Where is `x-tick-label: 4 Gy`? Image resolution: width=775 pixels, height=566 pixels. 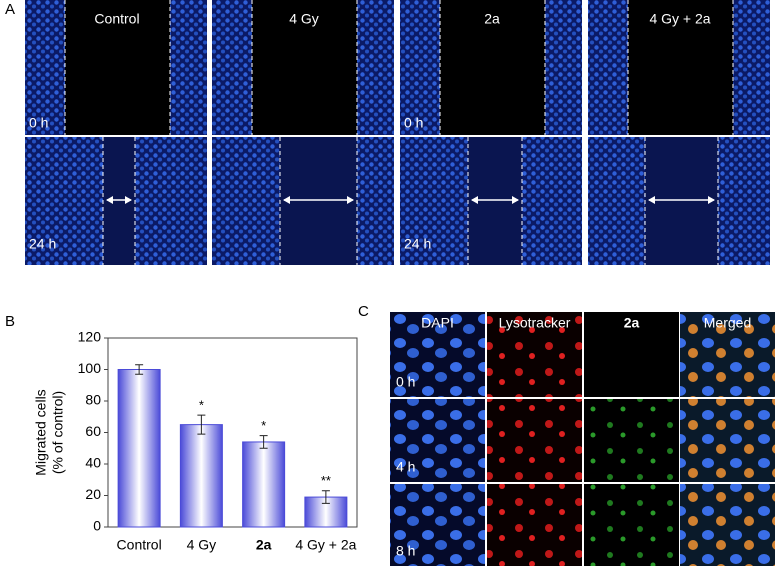
x-tick-label: 4 Gy is located at coordinates (202, 545).